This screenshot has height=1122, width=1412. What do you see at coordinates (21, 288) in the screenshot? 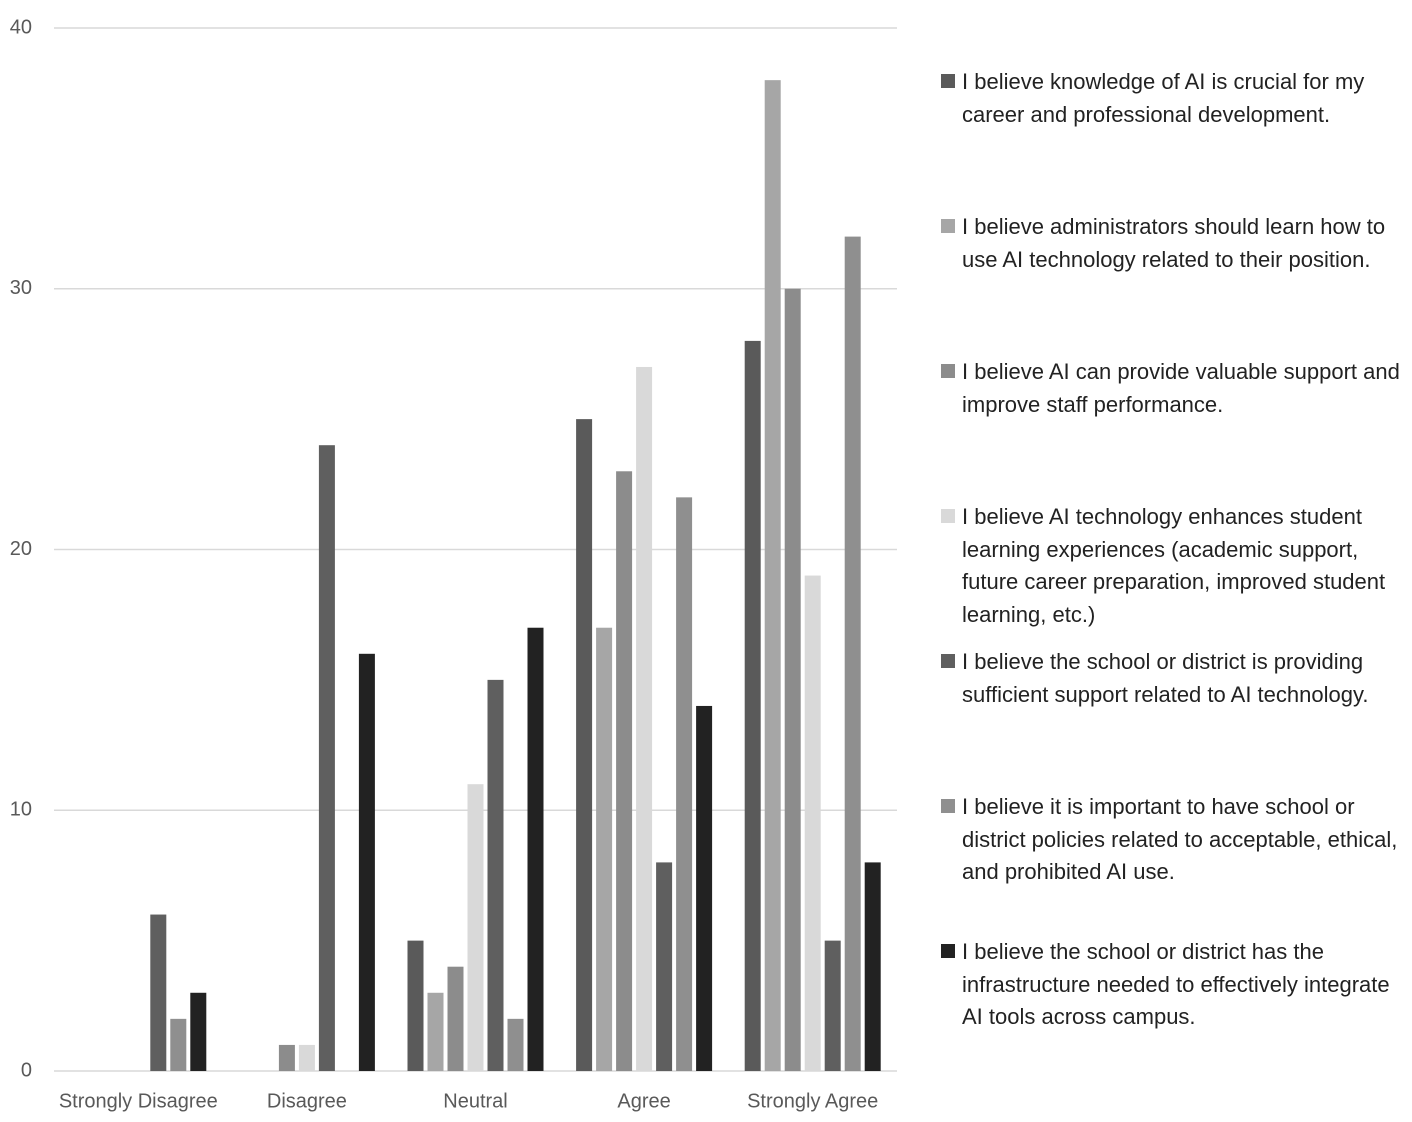
I see `y-tick-label: 30` at bounding box center [21, 288].